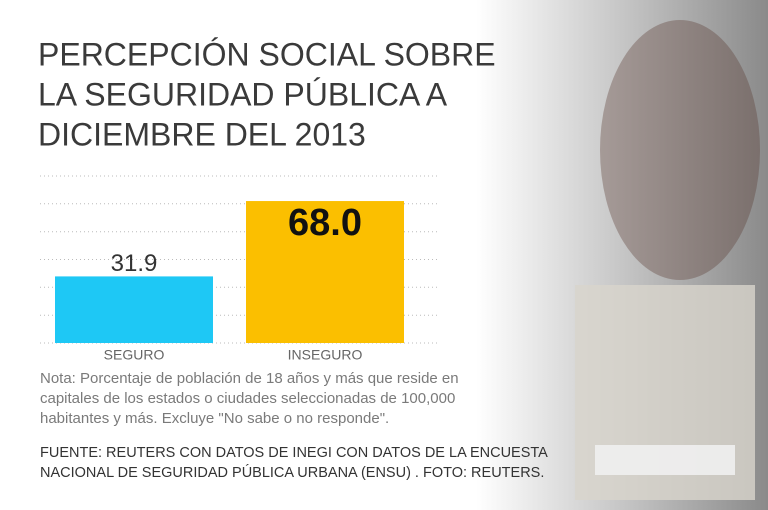 The width and height of the screenshot is (768, 510). What do you see at coordinates (267, 54) in the screenshot?
I see `chart-title: PERCEPCIÓN SOCIAL SOBRE` at bounding box center [267, 54].